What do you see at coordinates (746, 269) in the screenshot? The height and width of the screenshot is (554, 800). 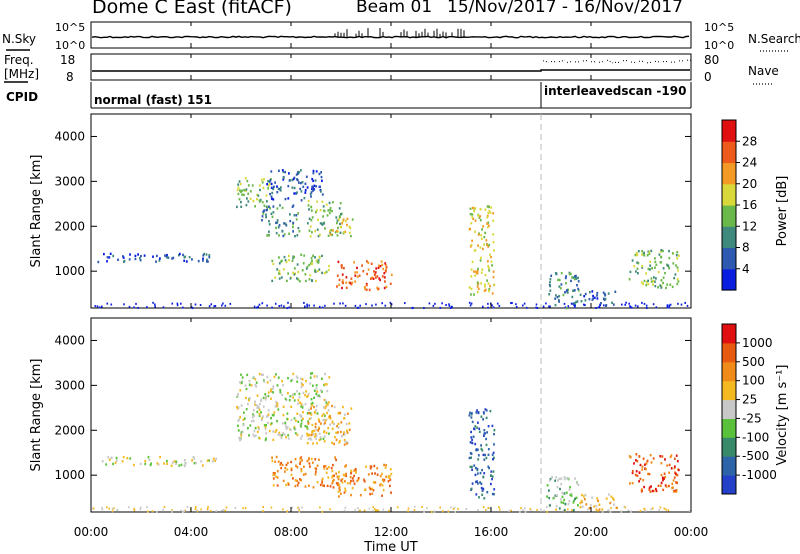 I see `colorbar-tick-label: 4` at bounding box center [746, 269].